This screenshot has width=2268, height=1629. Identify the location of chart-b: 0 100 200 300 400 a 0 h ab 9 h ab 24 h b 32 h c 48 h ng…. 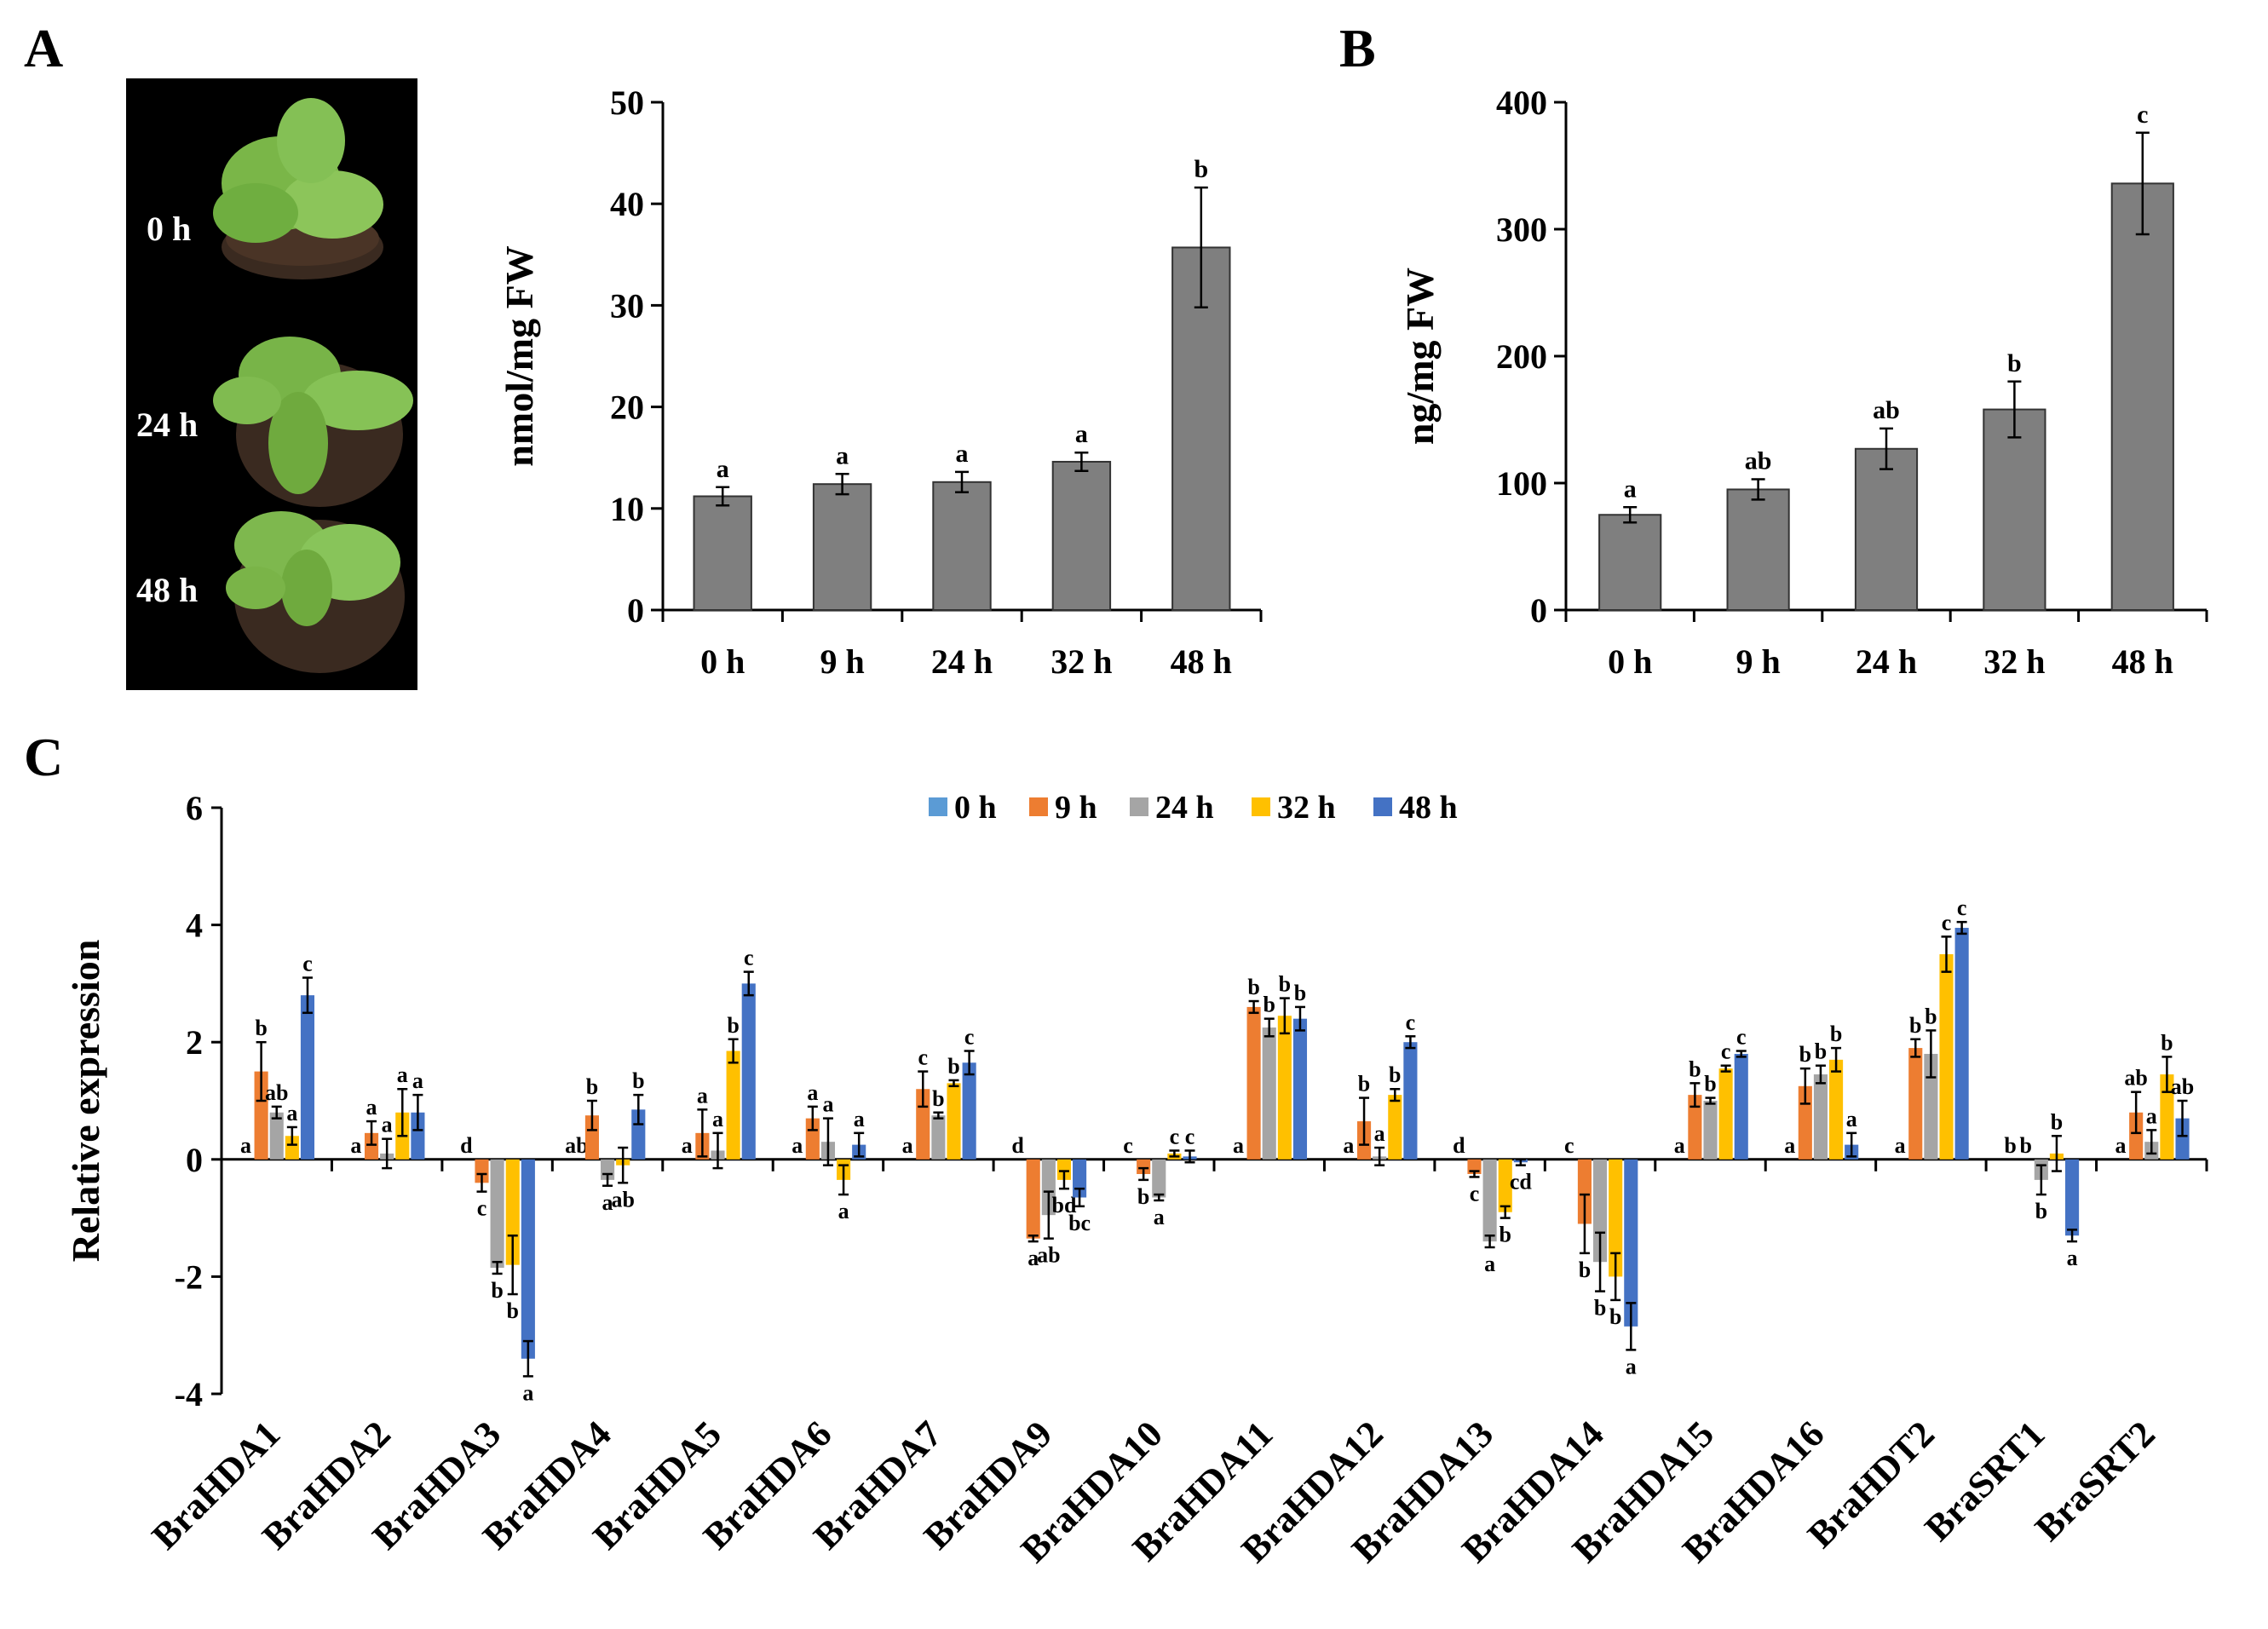
(1803, 382).